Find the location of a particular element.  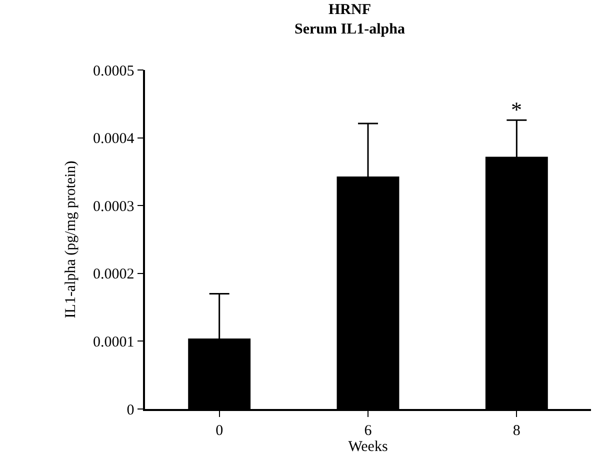

y-tick-label: 0.0002 is located at coordinates (113, 274).